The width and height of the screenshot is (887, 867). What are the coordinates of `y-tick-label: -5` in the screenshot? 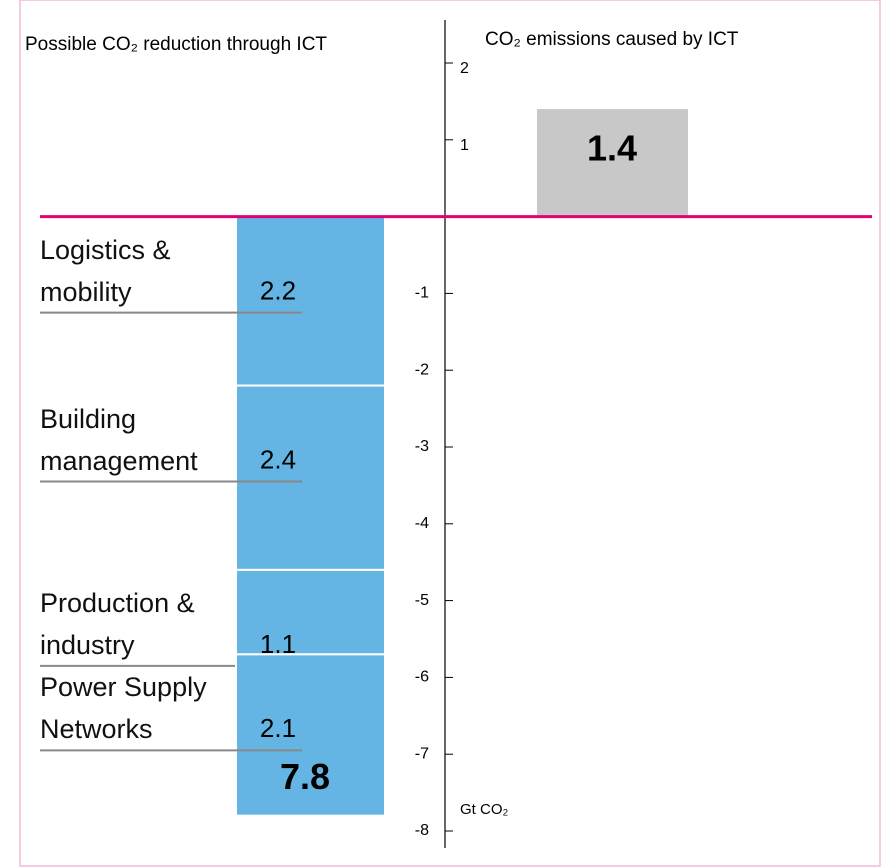 It's located at (422, 600).